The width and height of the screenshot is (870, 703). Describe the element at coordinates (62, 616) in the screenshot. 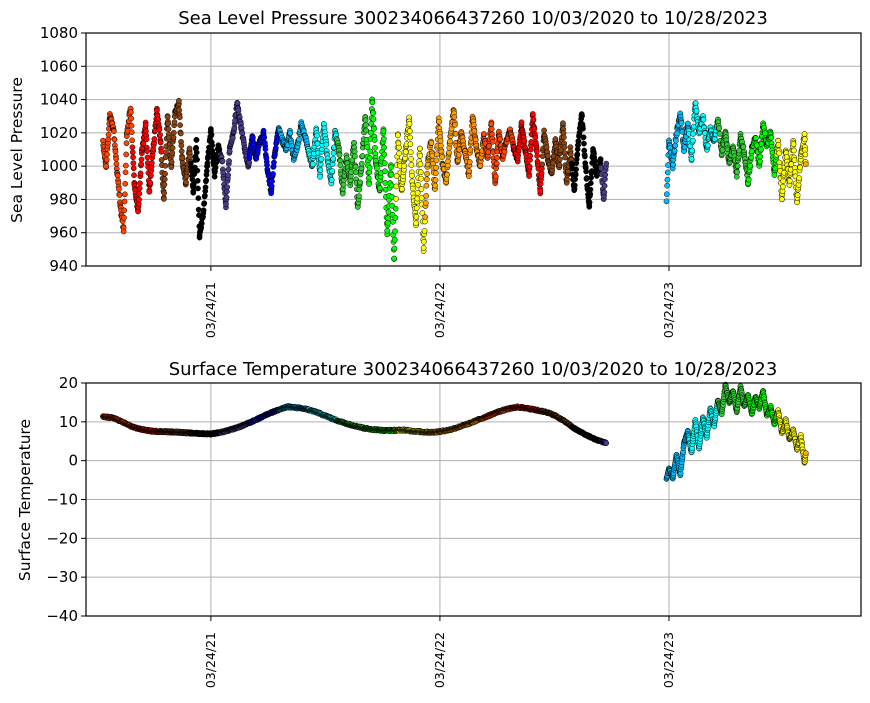

I see `y-tick-label: −40` at that location.